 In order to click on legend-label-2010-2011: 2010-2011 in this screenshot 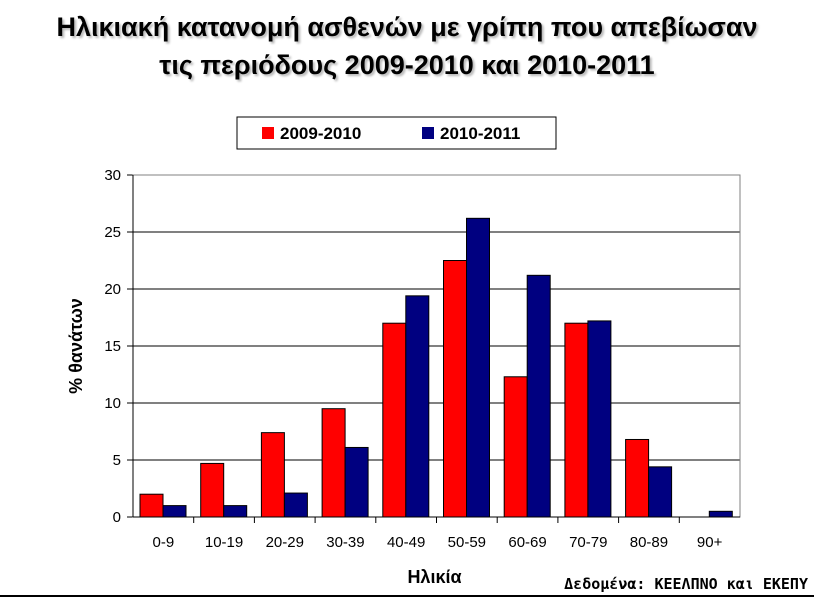, I will do `click(480, 133)`.